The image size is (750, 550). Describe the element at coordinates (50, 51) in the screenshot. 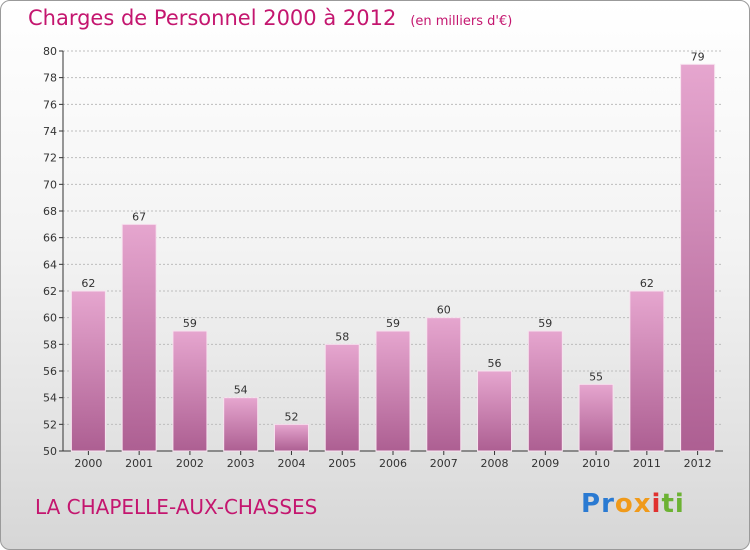

I see `y-tick-label: 80` at that location.